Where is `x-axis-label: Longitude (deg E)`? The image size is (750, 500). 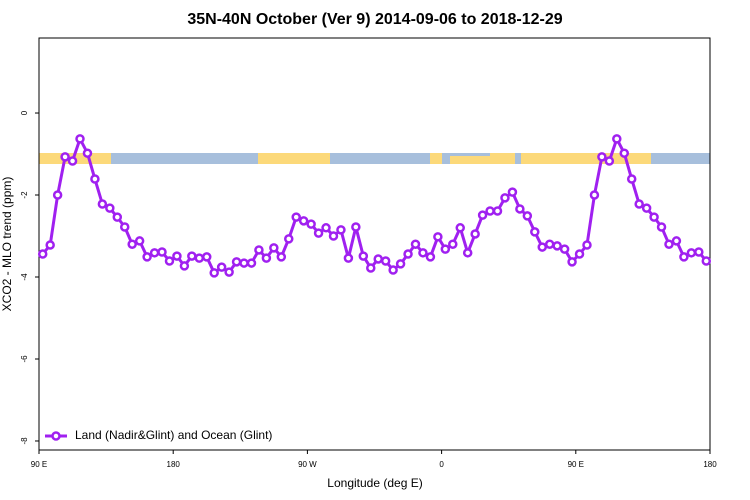
x-axis-label: Longitude (deg E) is located at coordinates (374, 483).